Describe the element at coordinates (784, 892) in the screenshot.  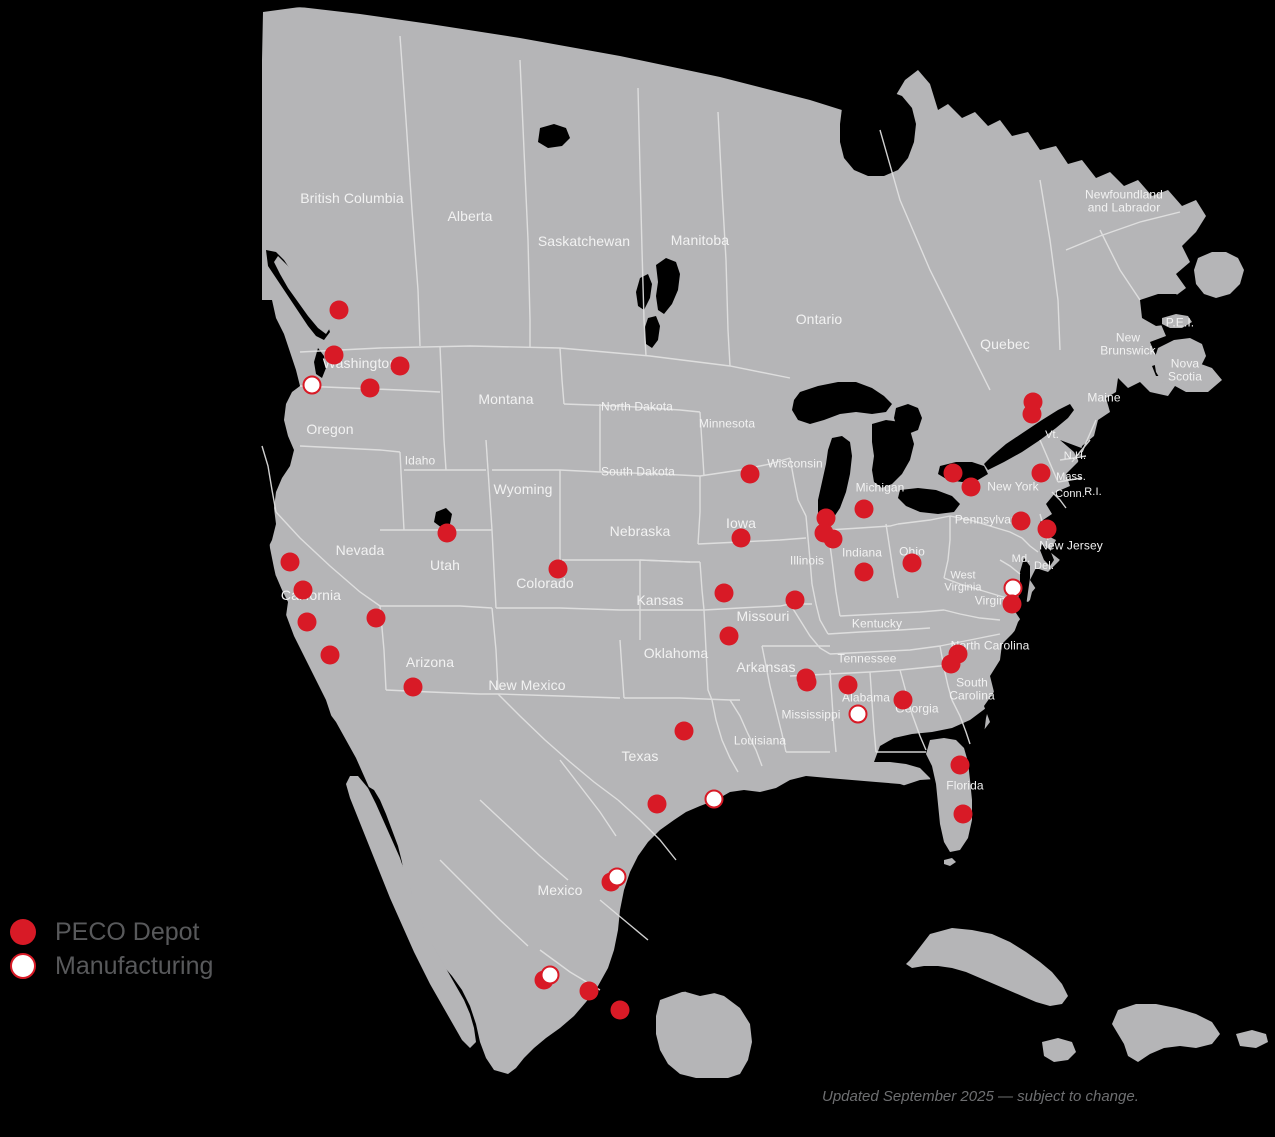
I see `gulf-of-mexico` at that location.